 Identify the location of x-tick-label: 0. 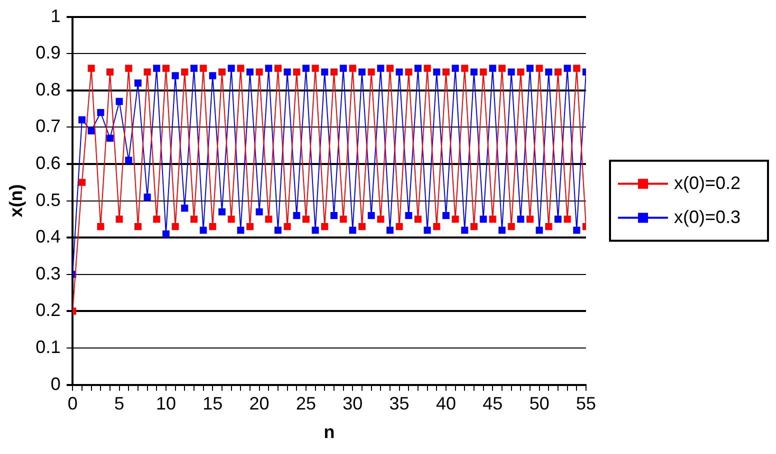
(73, 404).